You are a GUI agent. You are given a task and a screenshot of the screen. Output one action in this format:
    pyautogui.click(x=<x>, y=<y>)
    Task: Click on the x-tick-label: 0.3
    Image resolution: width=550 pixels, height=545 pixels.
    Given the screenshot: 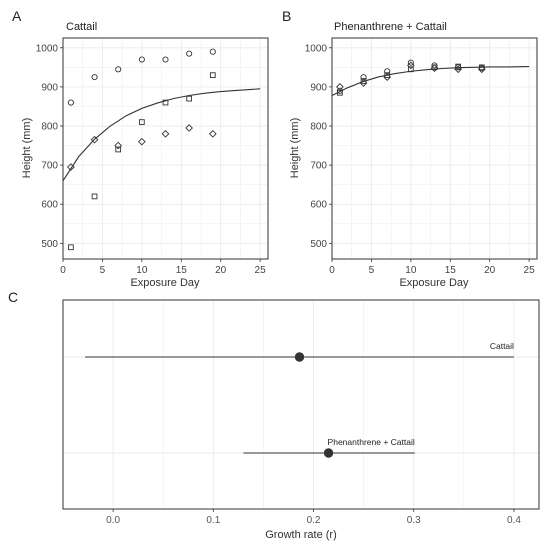 What is the action you would take?
    pyautogui.click(x=414, y=520)
    